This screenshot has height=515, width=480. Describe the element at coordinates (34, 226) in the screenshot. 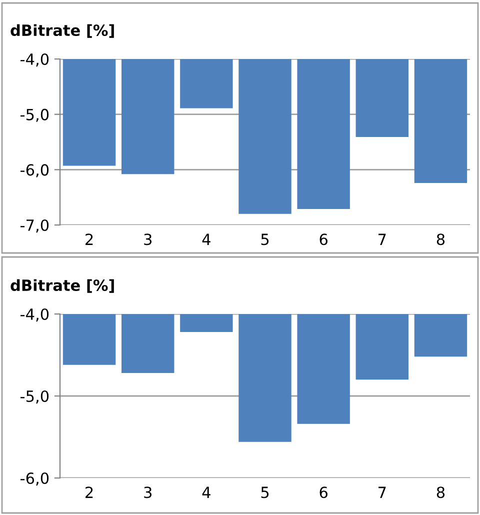

I see `y-tick-label: -7,0` at that location.